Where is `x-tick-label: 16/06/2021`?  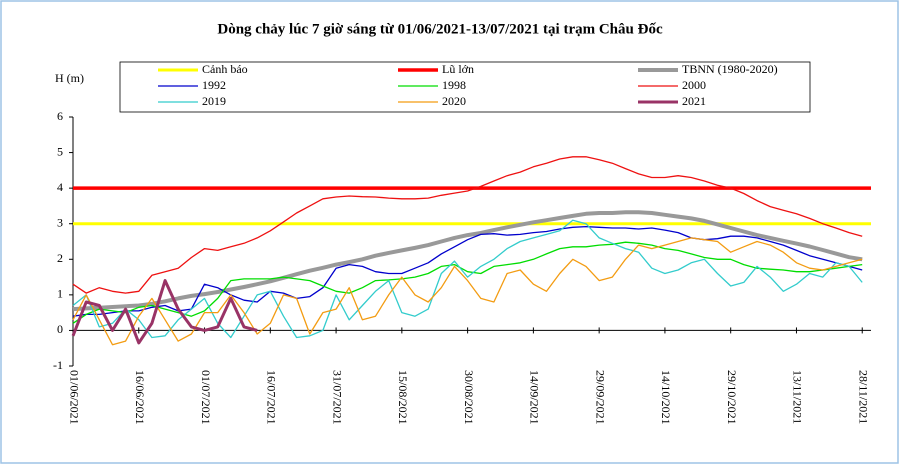
x-tick-label: 16/06/2021 is located at coordinates (140, 397).